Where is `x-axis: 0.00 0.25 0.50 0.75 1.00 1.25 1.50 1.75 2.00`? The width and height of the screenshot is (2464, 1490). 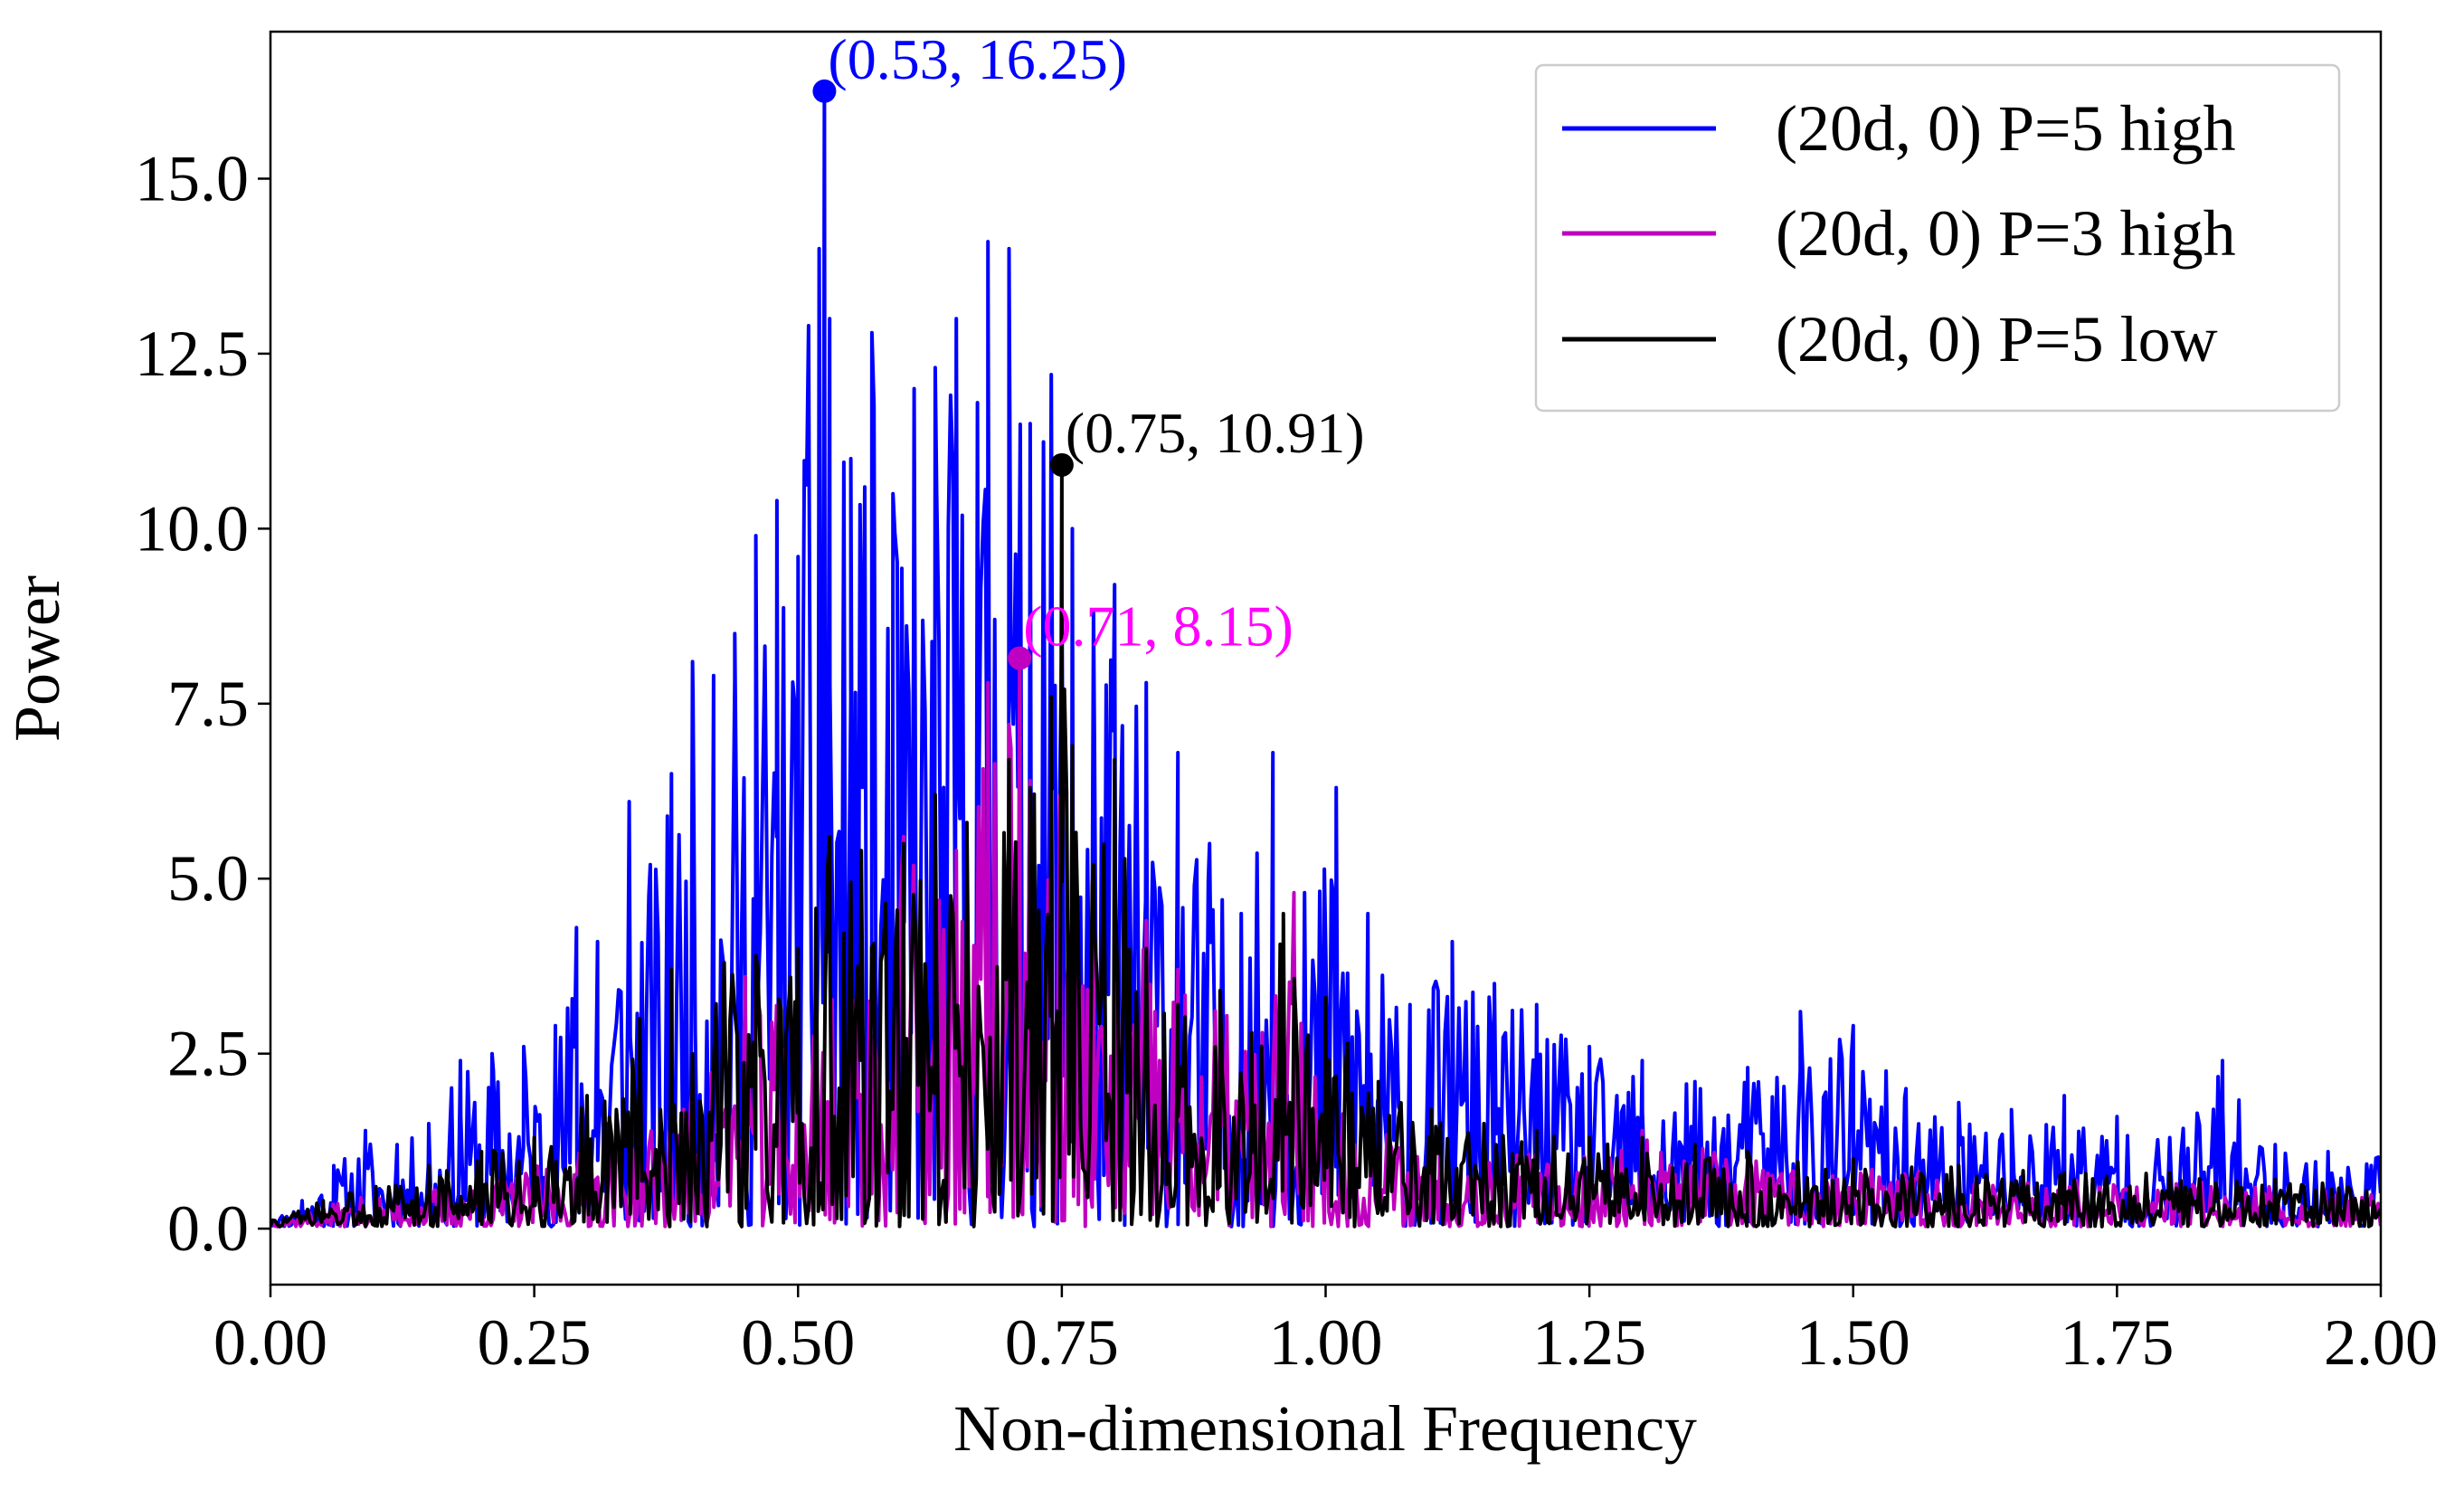
x-axis: 0.00 0.25 0.50 0.75 1.00 1.25 1.50 1.75 2.00 is located at coordinates (1326, 1332).